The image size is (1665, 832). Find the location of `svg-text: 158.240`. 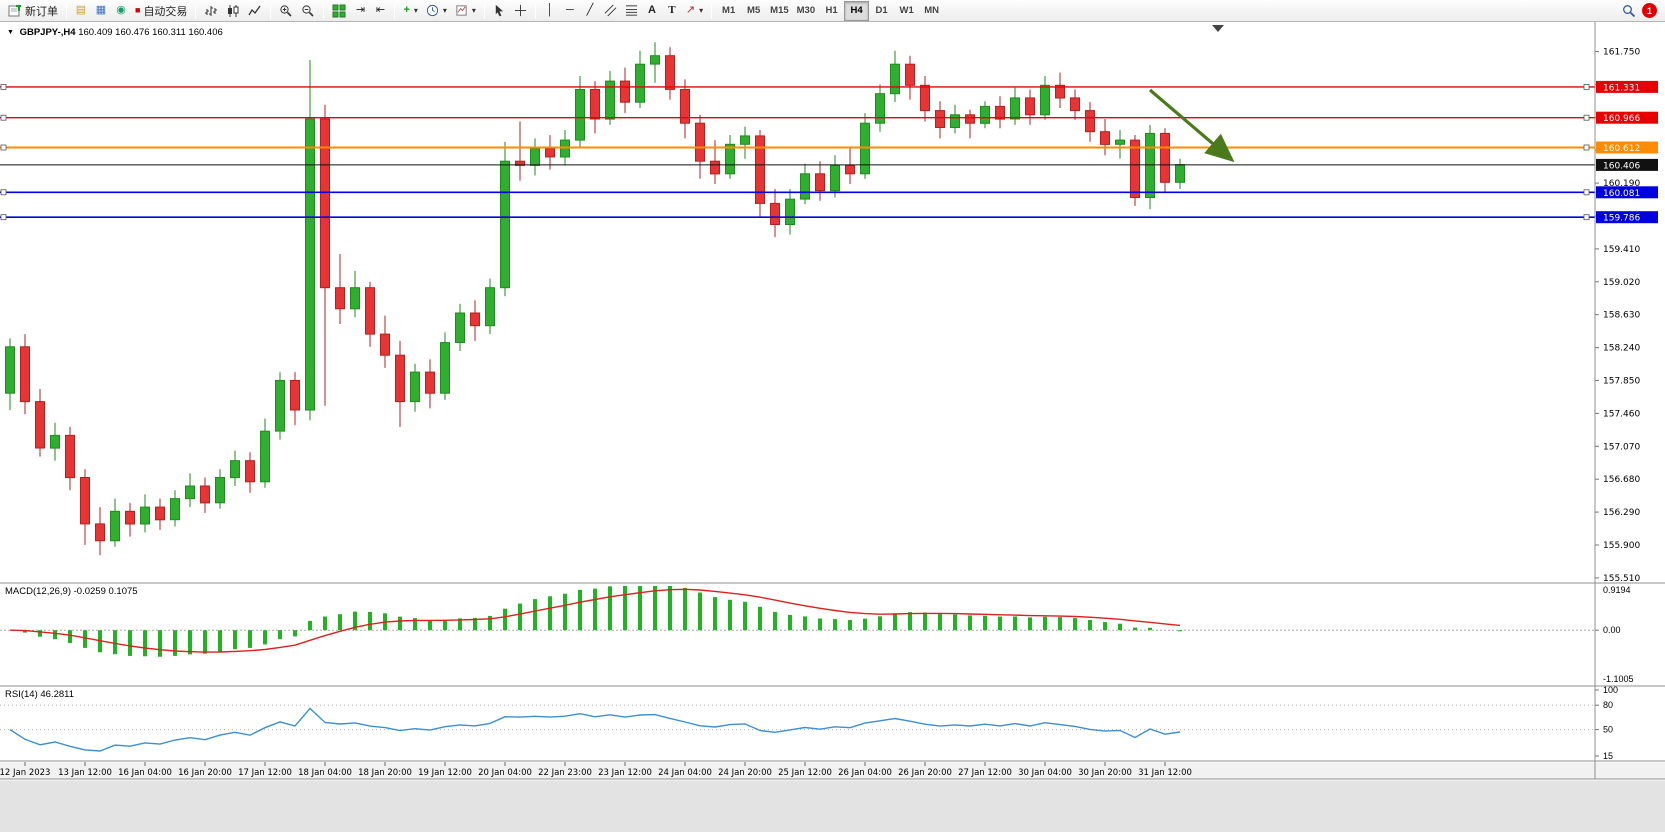

svg-text: 158.240 is located at coordinates (1621, 349).